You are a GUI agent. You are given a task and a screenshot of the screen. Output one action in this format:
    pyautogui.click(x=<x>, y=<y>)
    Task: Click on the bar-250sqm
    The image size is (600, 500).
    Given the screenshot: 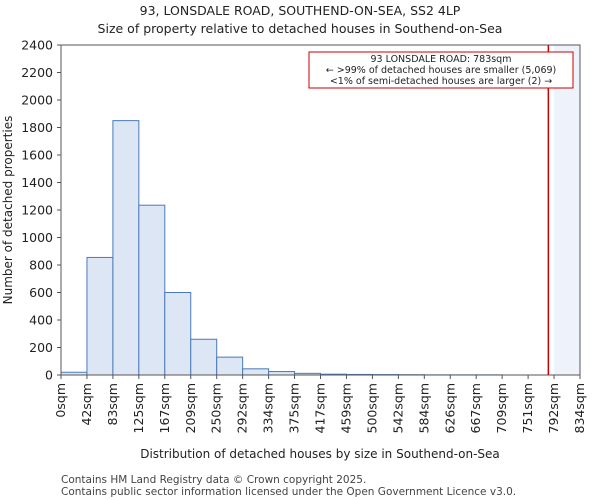 What is the action you would take?
    pyautogui.click(x=230, y=366)
    